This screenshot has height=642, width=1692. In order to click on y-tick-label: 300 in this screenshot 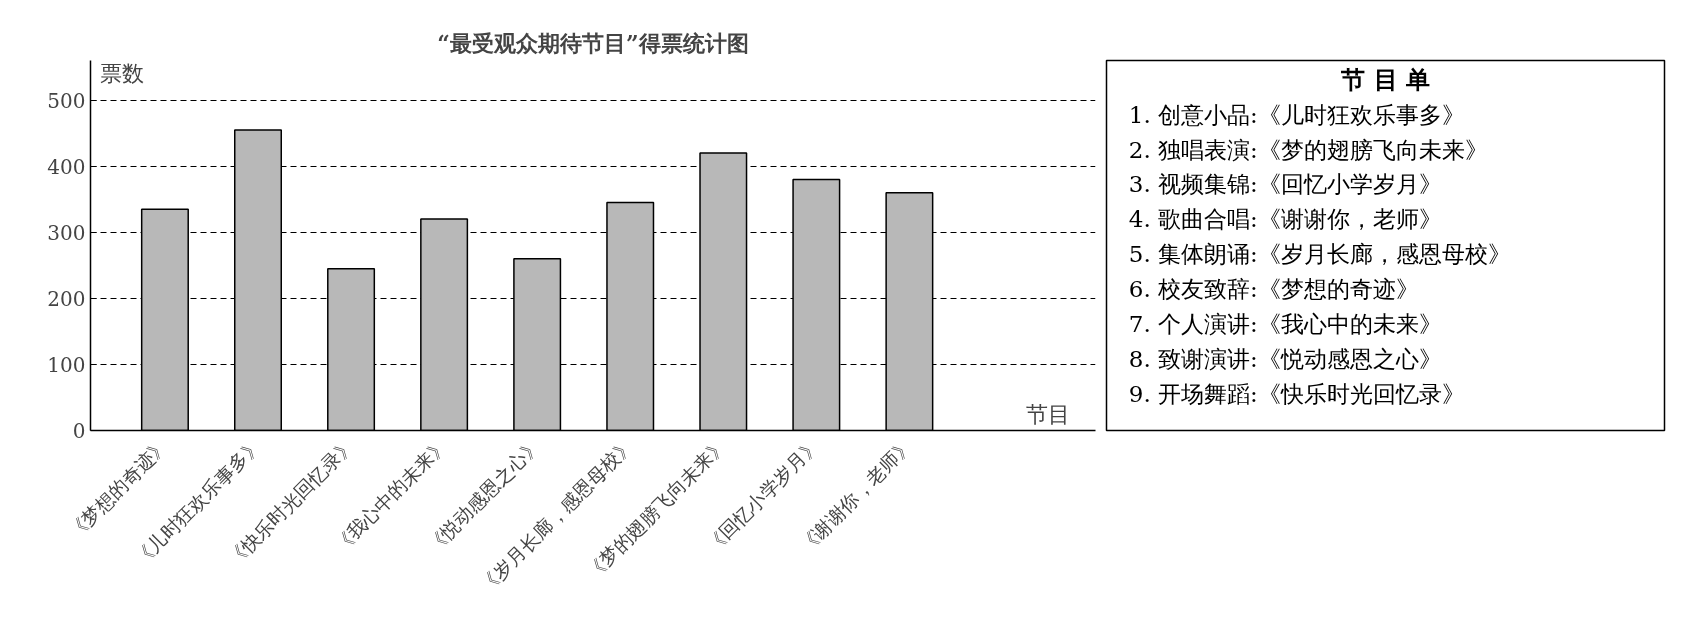, I will do `click(66, 232)`.